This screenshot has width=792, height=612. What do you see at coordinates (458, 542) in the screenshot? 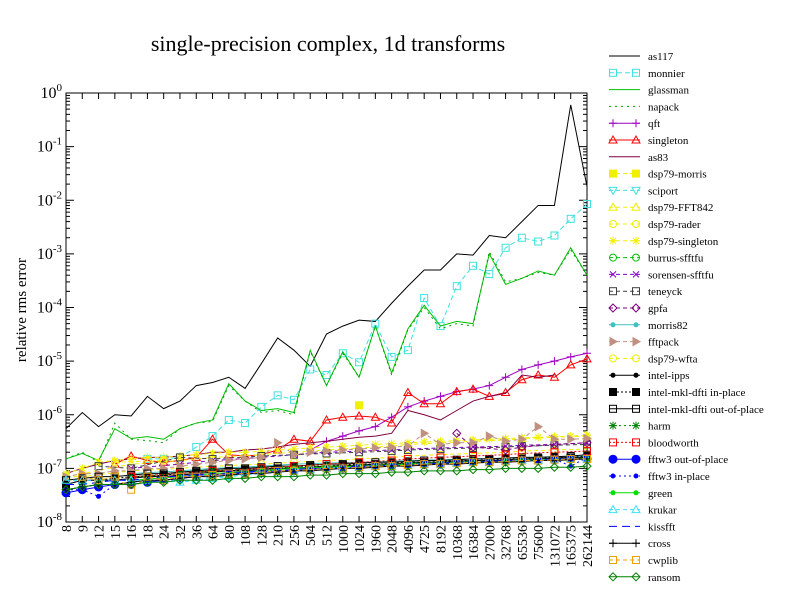
I see `x-tick-label: 10368` at bounding box center [458, 542].